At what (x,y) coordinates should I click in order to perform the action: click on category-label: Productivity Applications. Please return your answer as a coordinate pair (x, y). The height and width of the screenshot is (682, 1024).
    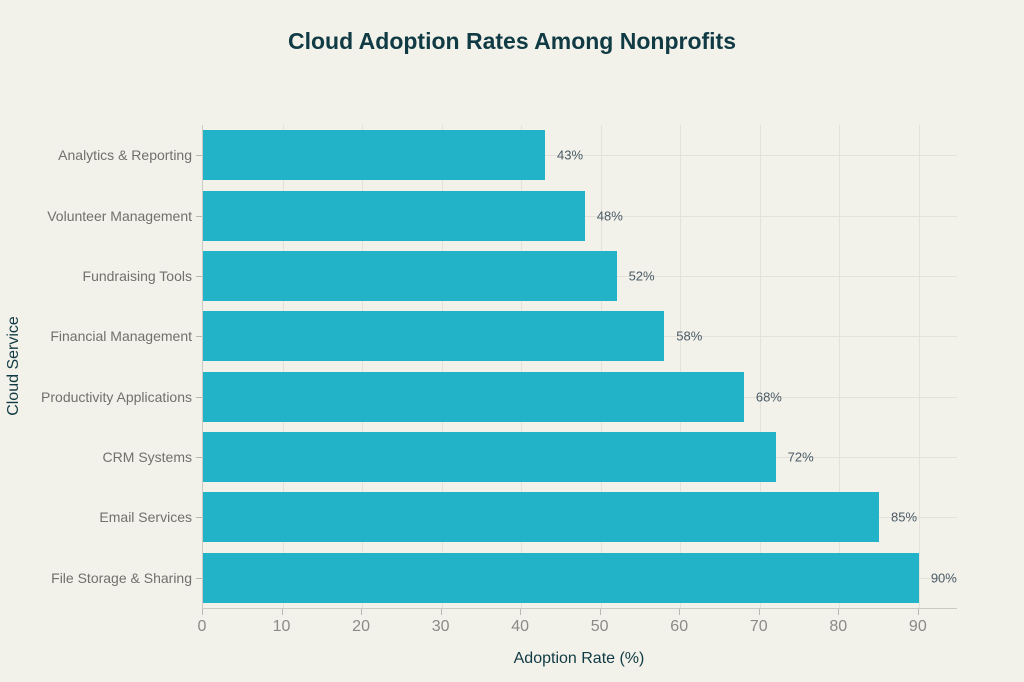
    Looking at the image, I should click on (116, 396).